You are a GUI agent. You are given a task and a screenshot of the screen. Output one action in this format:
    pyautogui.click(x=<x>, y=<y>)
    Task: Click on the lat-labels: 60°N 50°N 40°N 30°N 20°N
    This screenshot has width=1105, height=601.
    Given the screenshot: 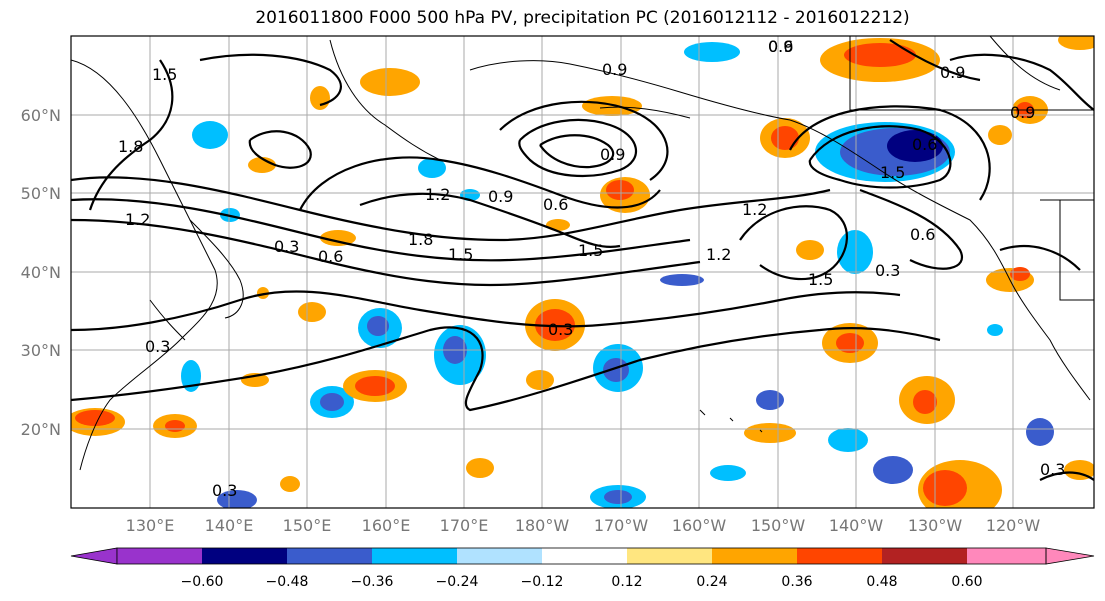 What is the action you would take?
    pyautogui.click(x=41, y=272)
    